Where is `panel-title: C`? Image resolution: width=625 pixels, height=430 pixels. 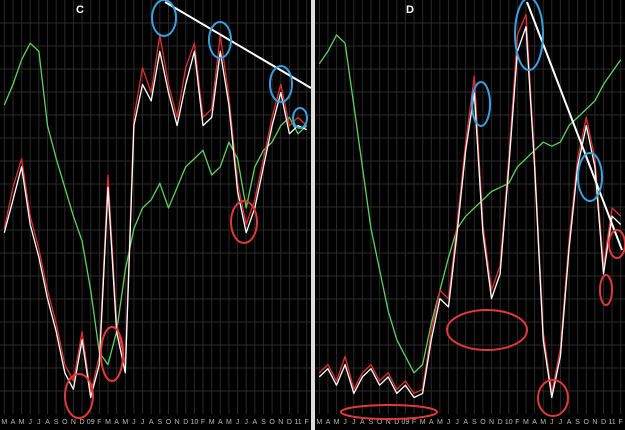
panel-title: C is located at coordinates (80, 10).